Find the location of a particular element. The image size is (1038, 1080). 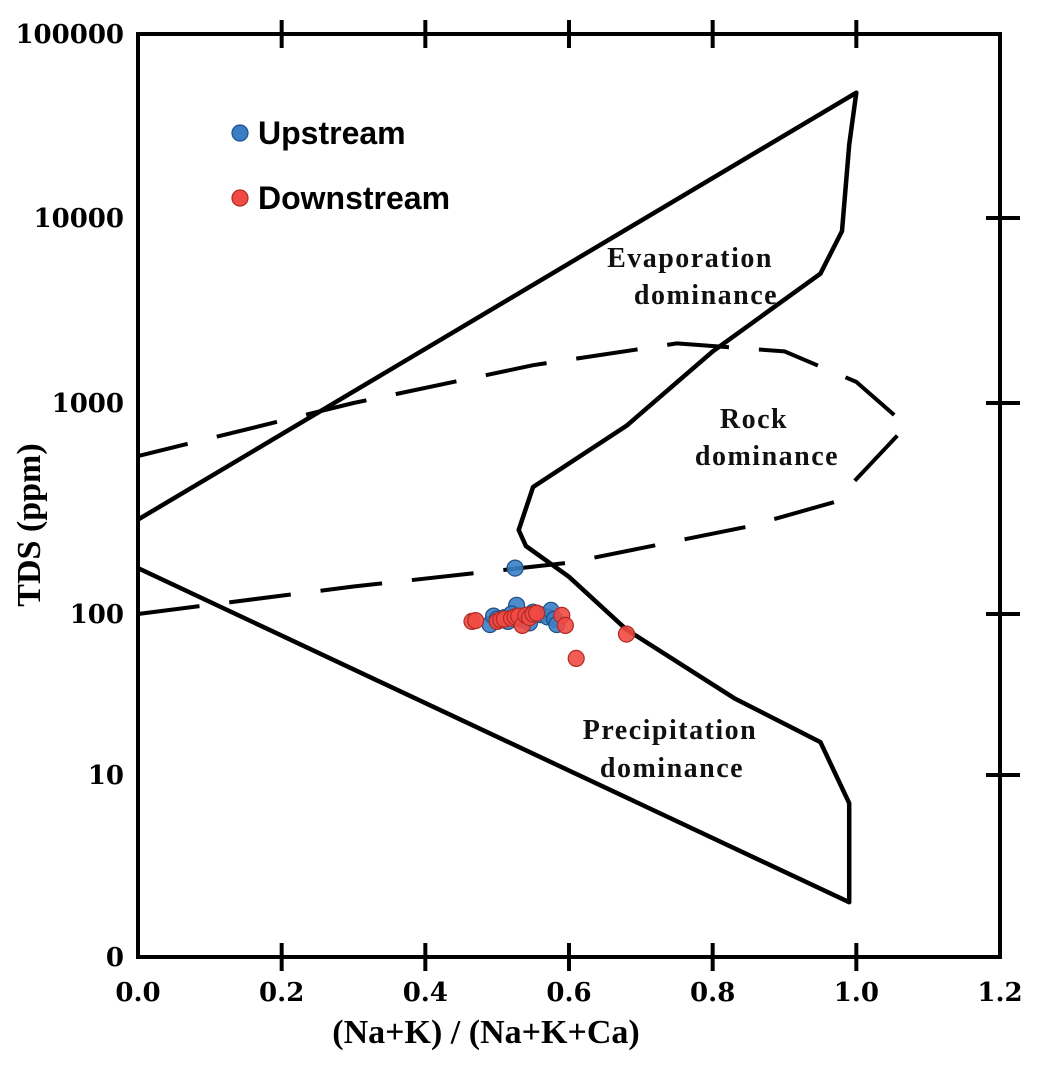

y-tick-label: 100 is located at coordinates (97, 615).